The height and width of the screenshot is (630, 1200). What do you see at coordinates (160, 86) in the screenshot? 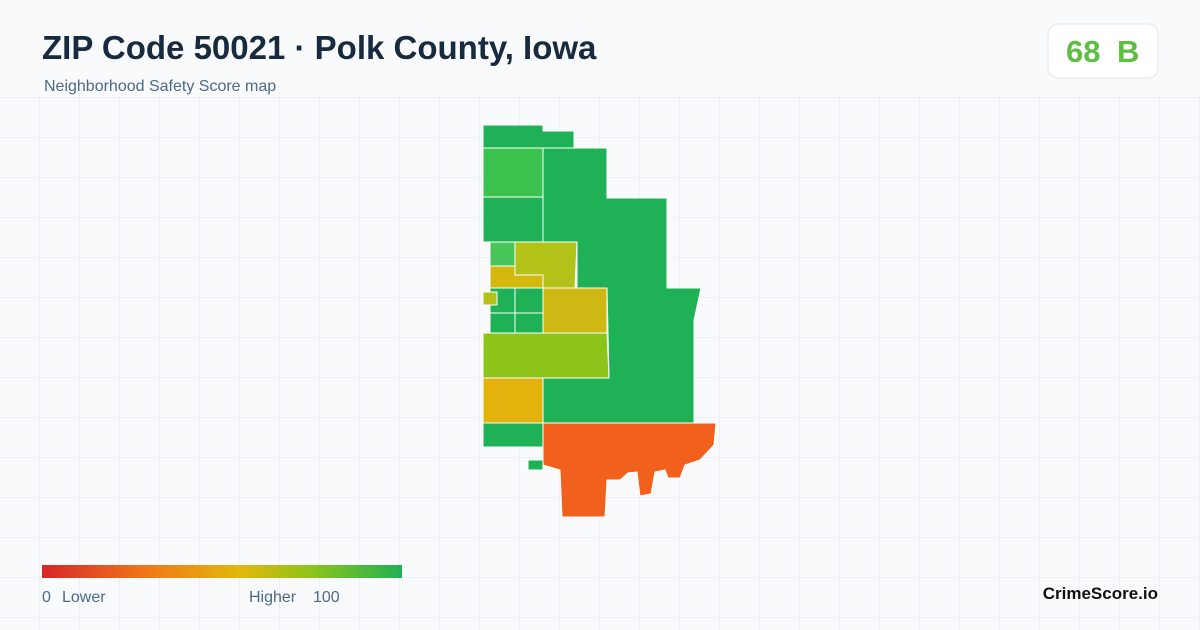
I see `subtitle: Neighborhood Safety Score map` at bounding box center [160, 86].